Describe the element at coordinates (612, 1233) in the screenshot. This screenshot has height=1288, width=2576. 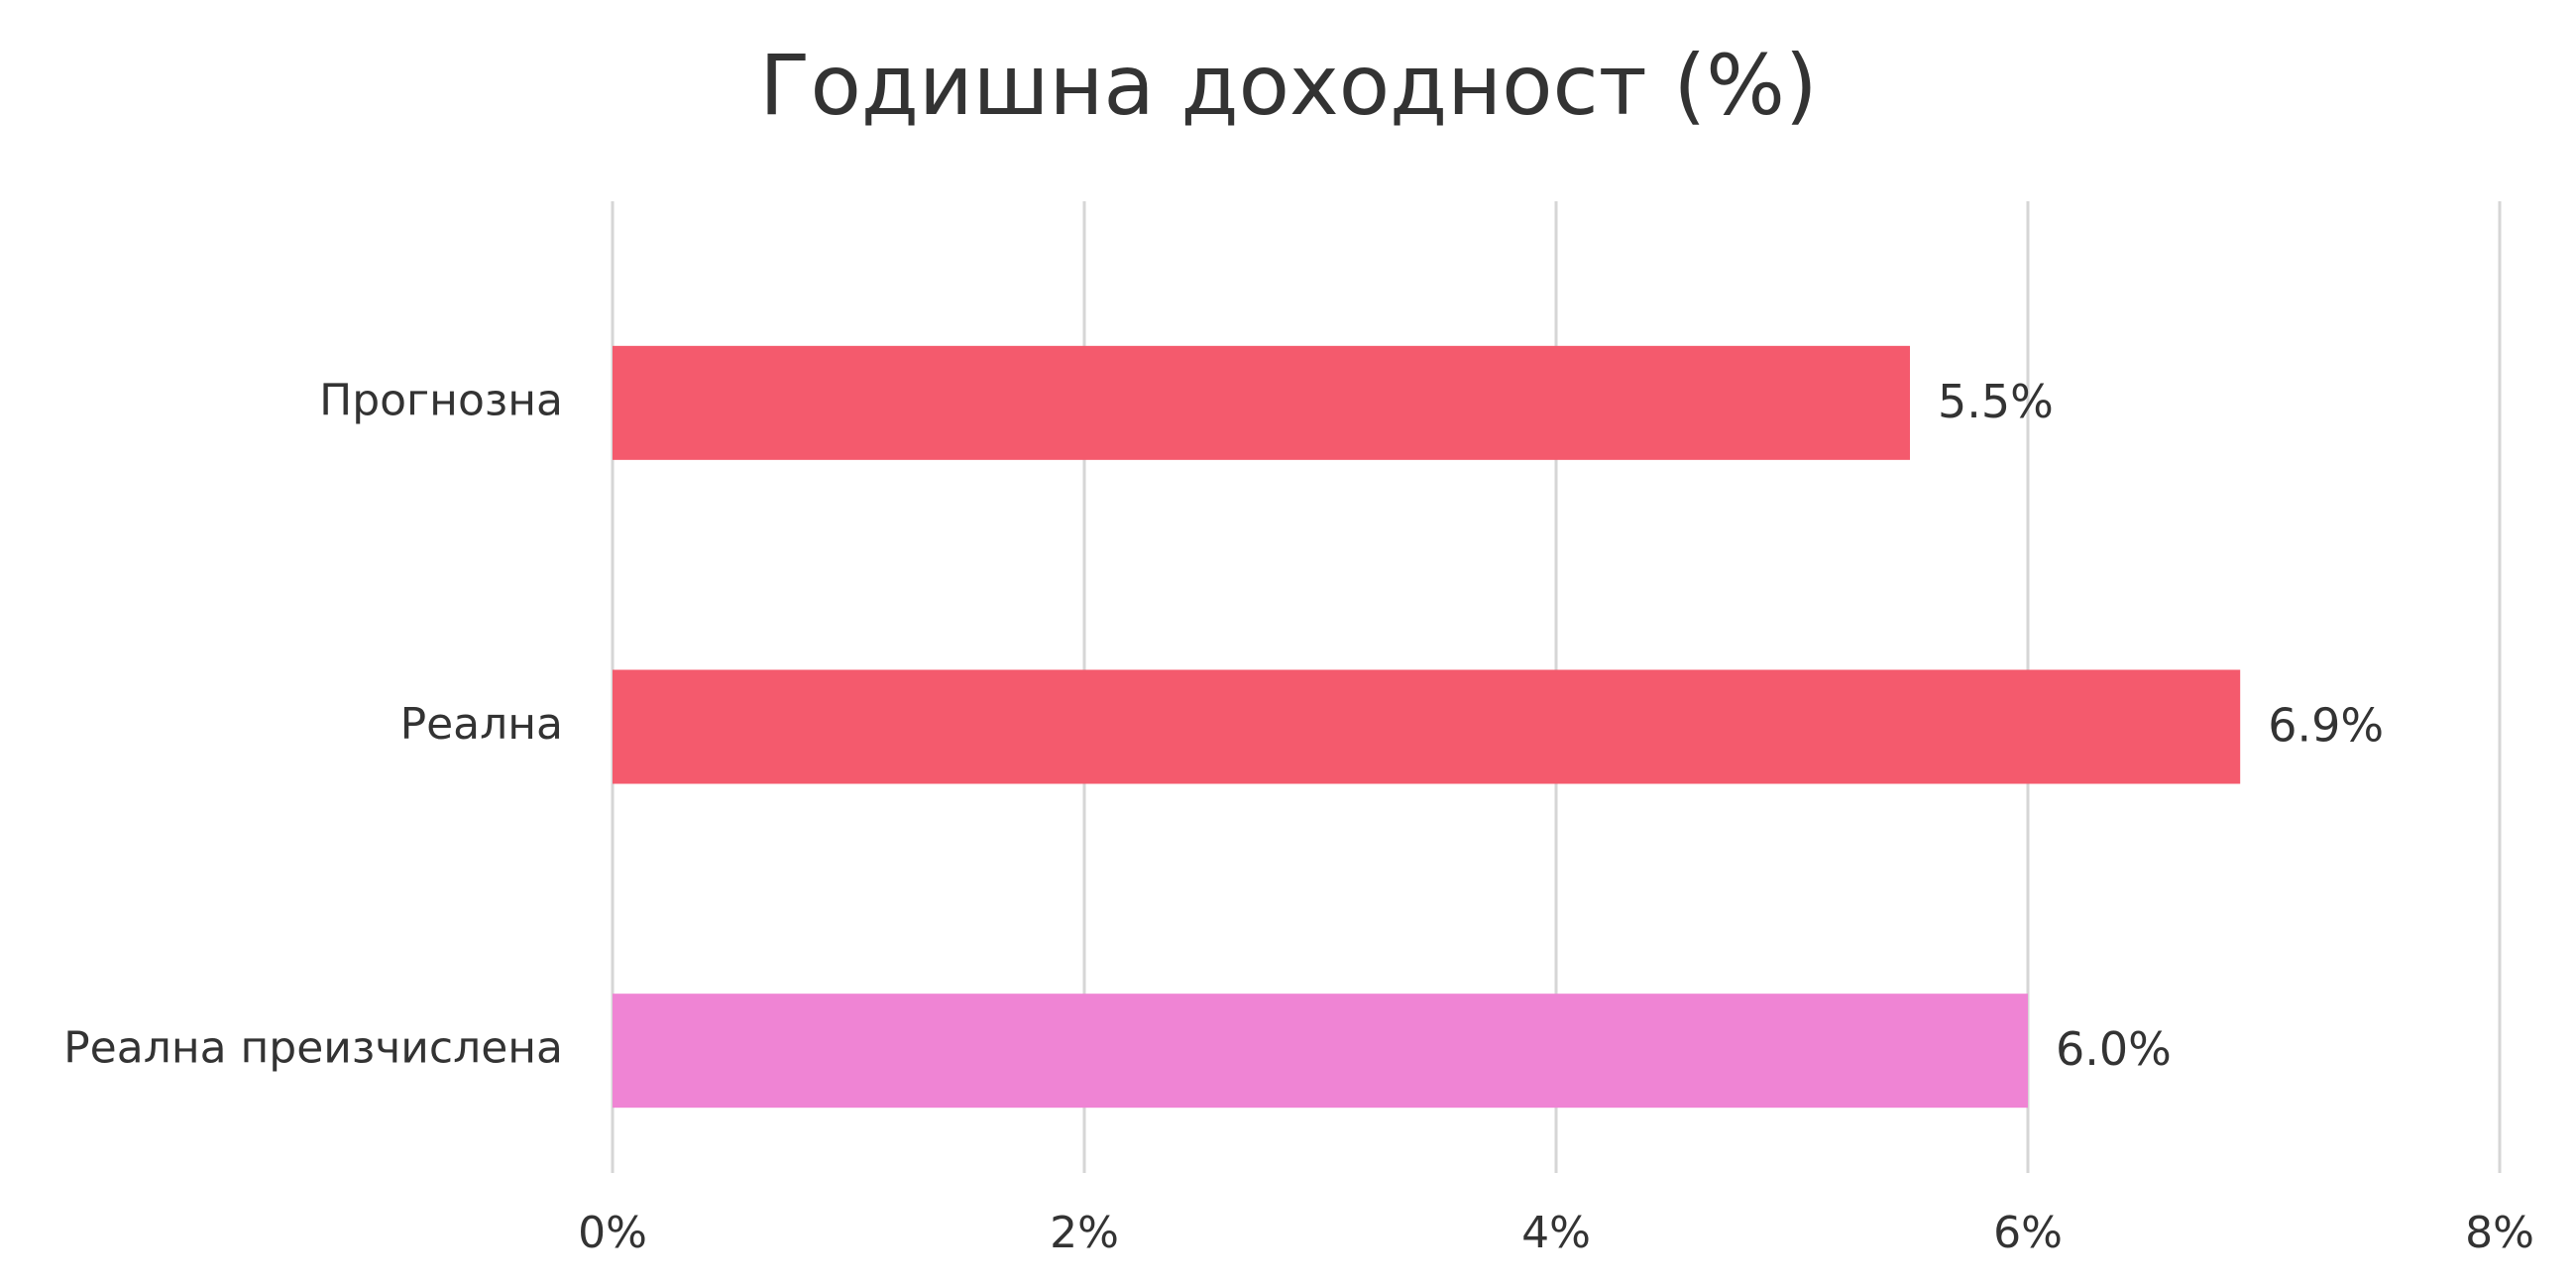
I see `x-tick-label: 0%` at that location.